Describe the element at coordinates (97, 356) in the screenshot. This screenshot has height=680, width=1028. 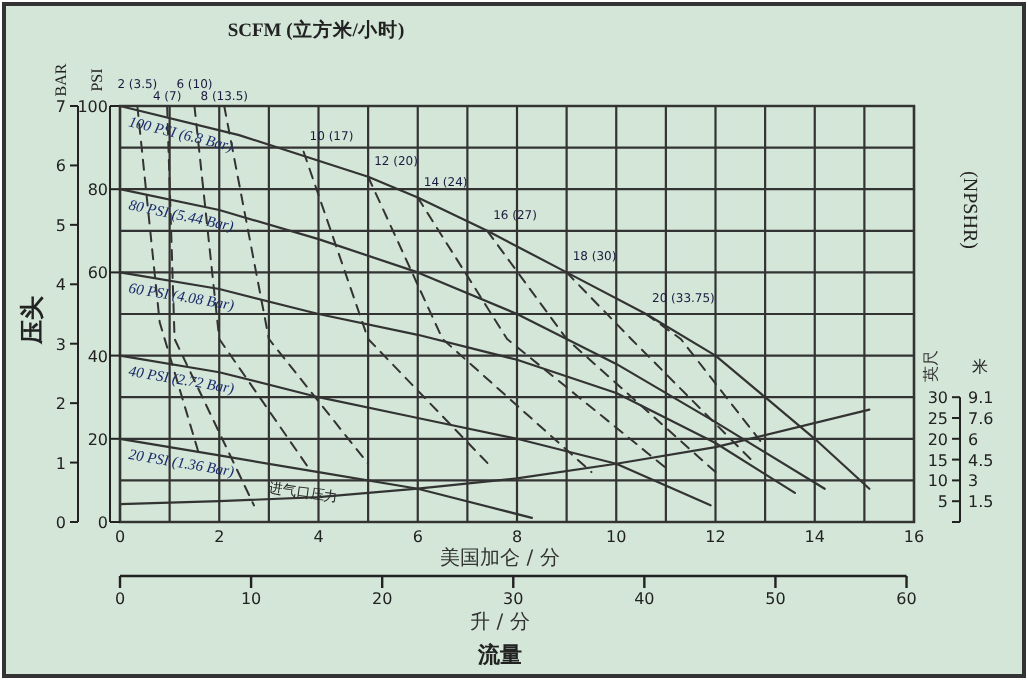
I see `y-tick-label: 40` at that location.